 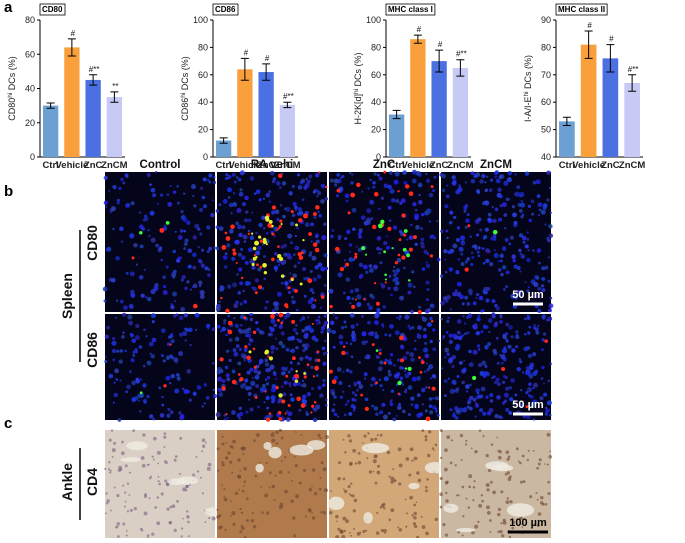 What do you see at coordinates (460, 112) in the screenshot?
I see `bar` at bounding box center [460, 112].